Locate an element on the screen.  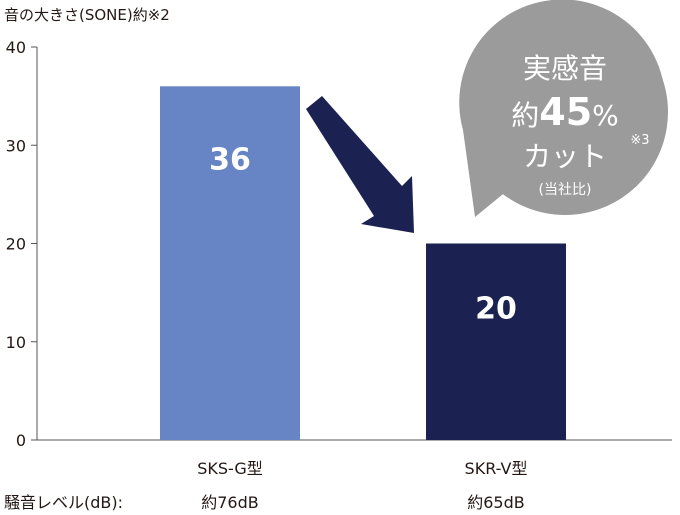
y-tick-label: 40 is located at coordinates (16, 47).